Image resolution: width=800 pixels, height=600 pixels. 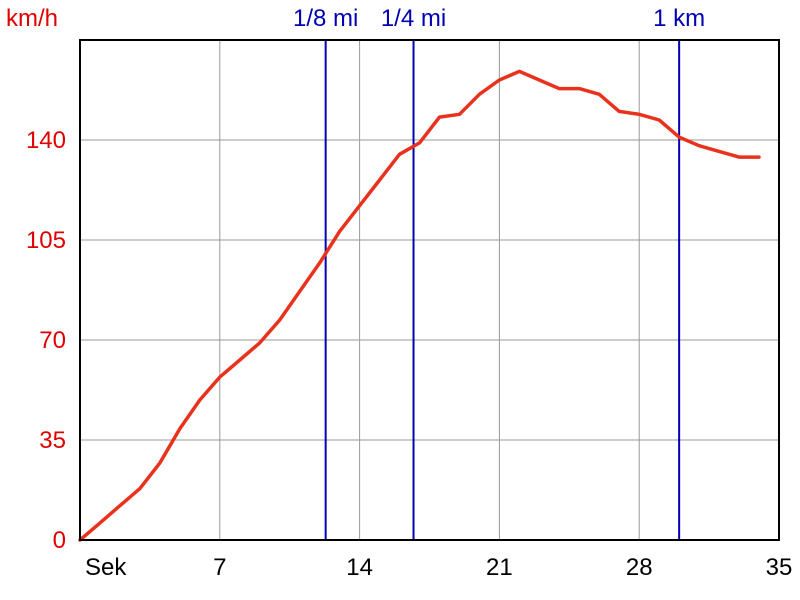 I want to click on x-tick-label-2: 21, so click(x=499, y=567).